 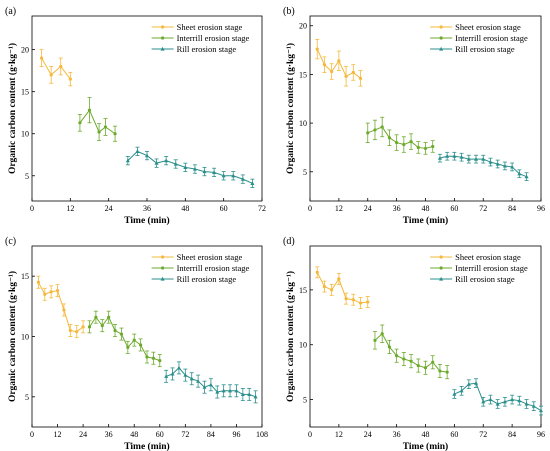 I want to click on y-tick-label: 20, so click(x=25, y=50).